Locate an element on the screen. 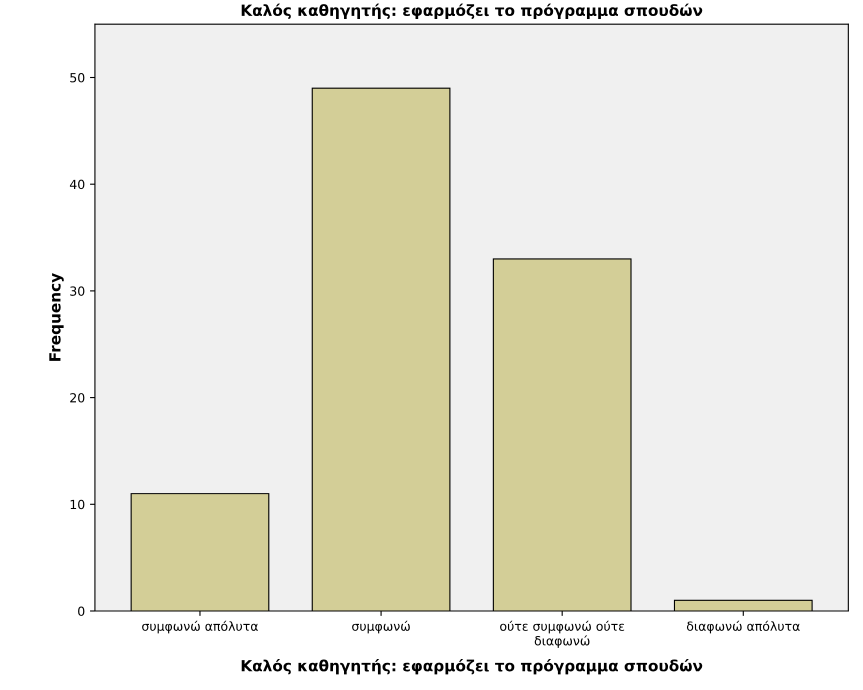 The height and width of the screenshot is (690, 863). y-tick-label: 10 is located at coordinates (77, 505).